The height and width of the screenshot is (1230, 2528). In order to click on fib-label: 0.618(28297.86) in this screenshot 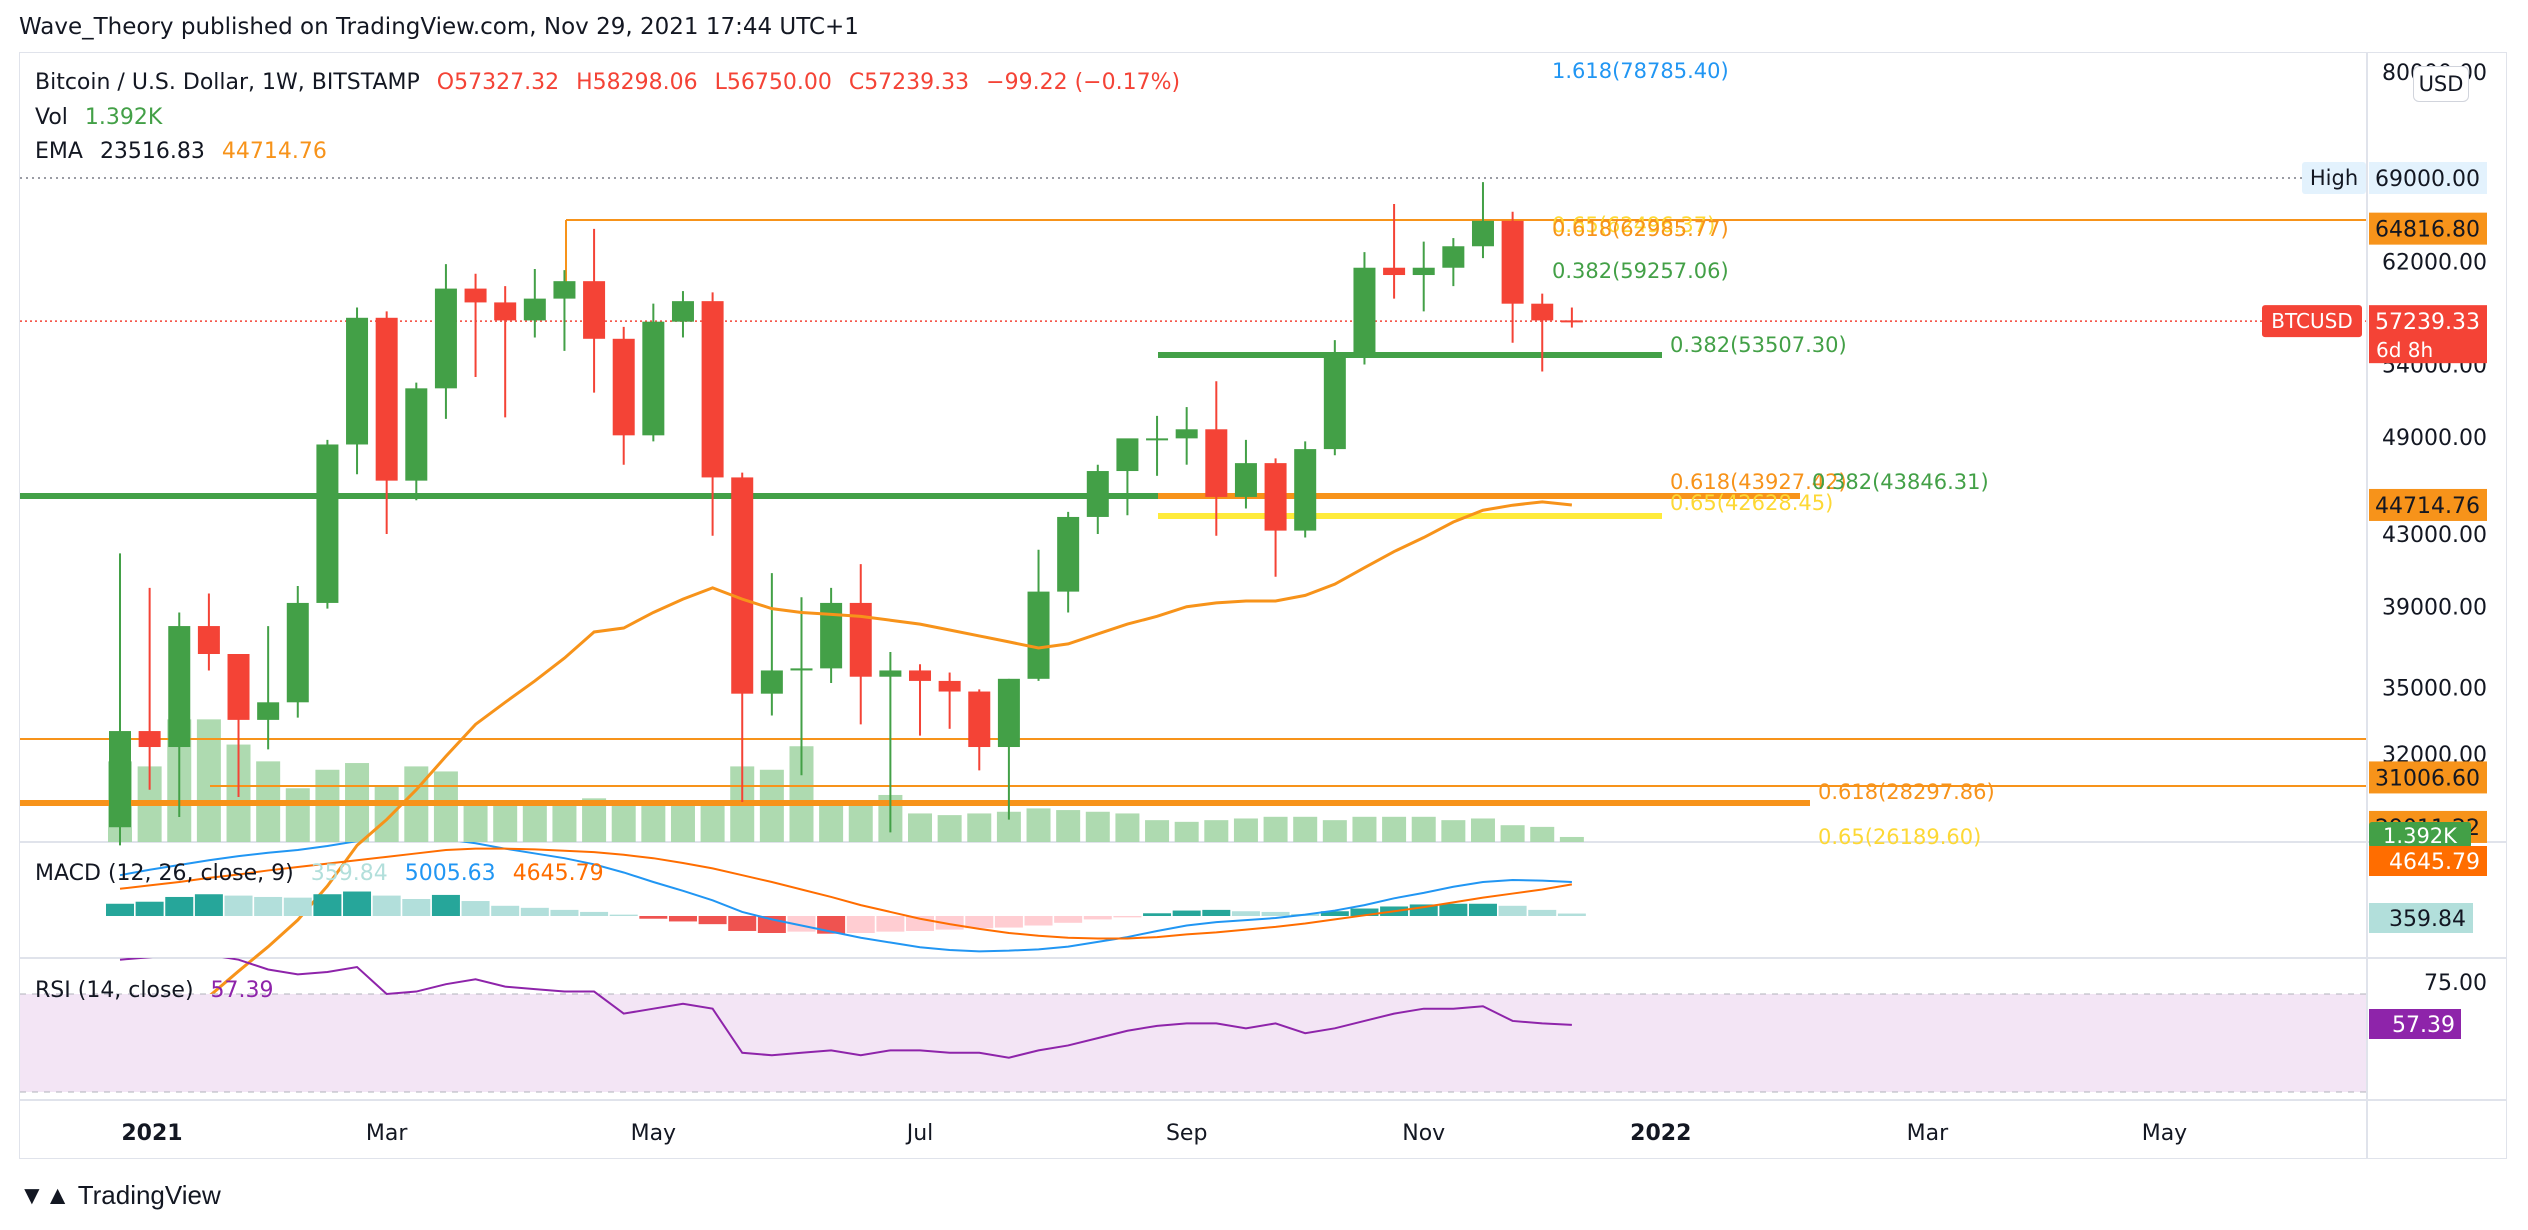, I will do `click(1906, 792)`.